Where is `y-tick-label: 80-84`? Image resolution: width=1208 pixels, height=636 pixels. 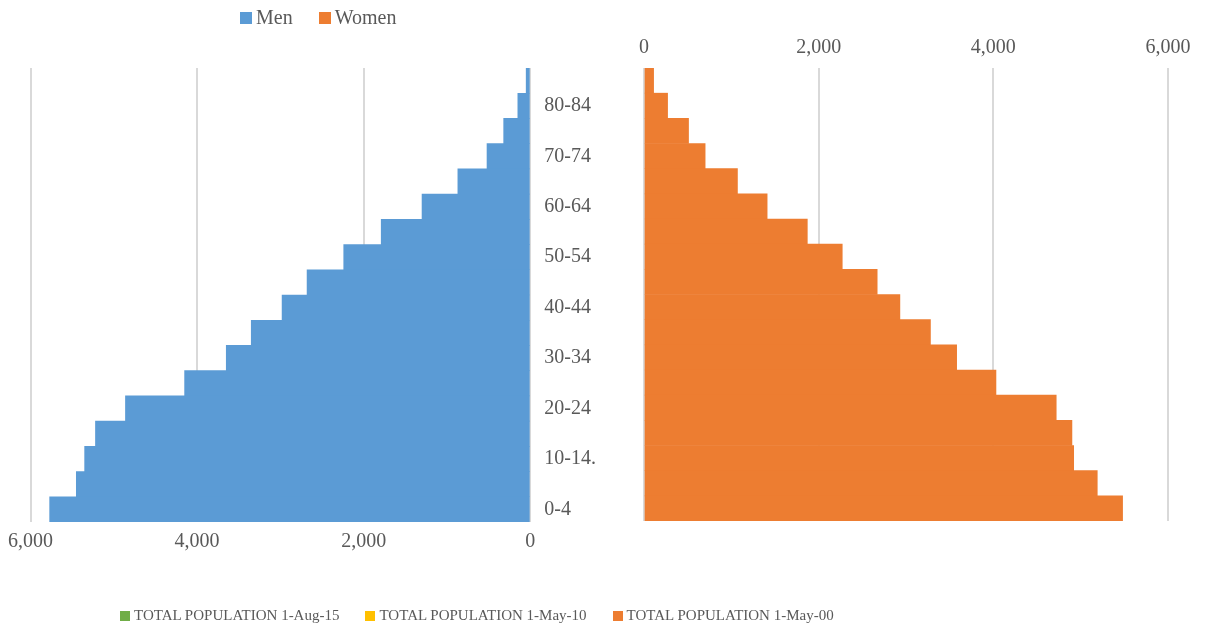 y-tick-label: 80-84 is located at coordinates (568, 104).